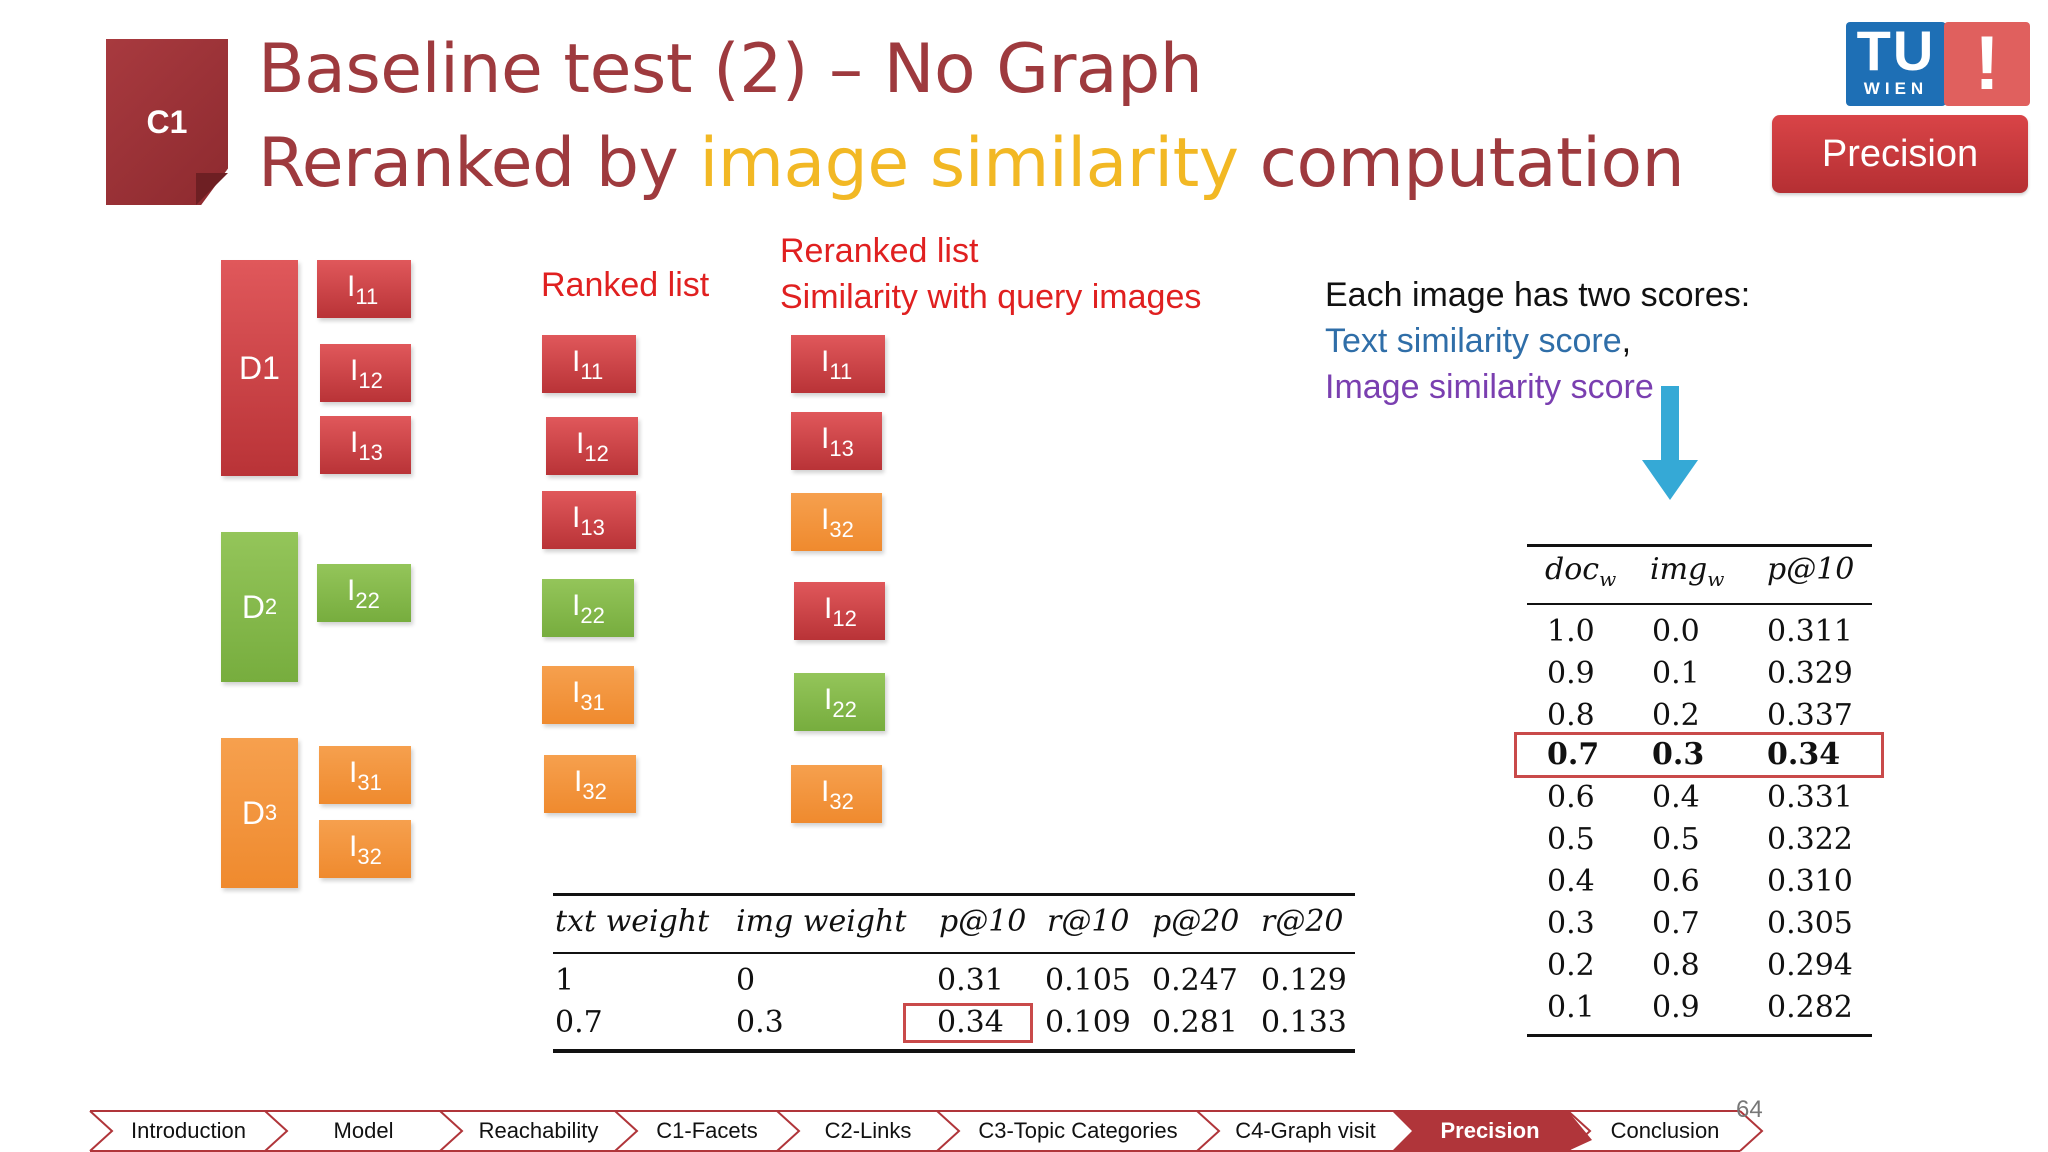  What do you see at coordinates (365, 445) in the screenshot?
I see `image-box: I13` at bounding box center [365, 445].